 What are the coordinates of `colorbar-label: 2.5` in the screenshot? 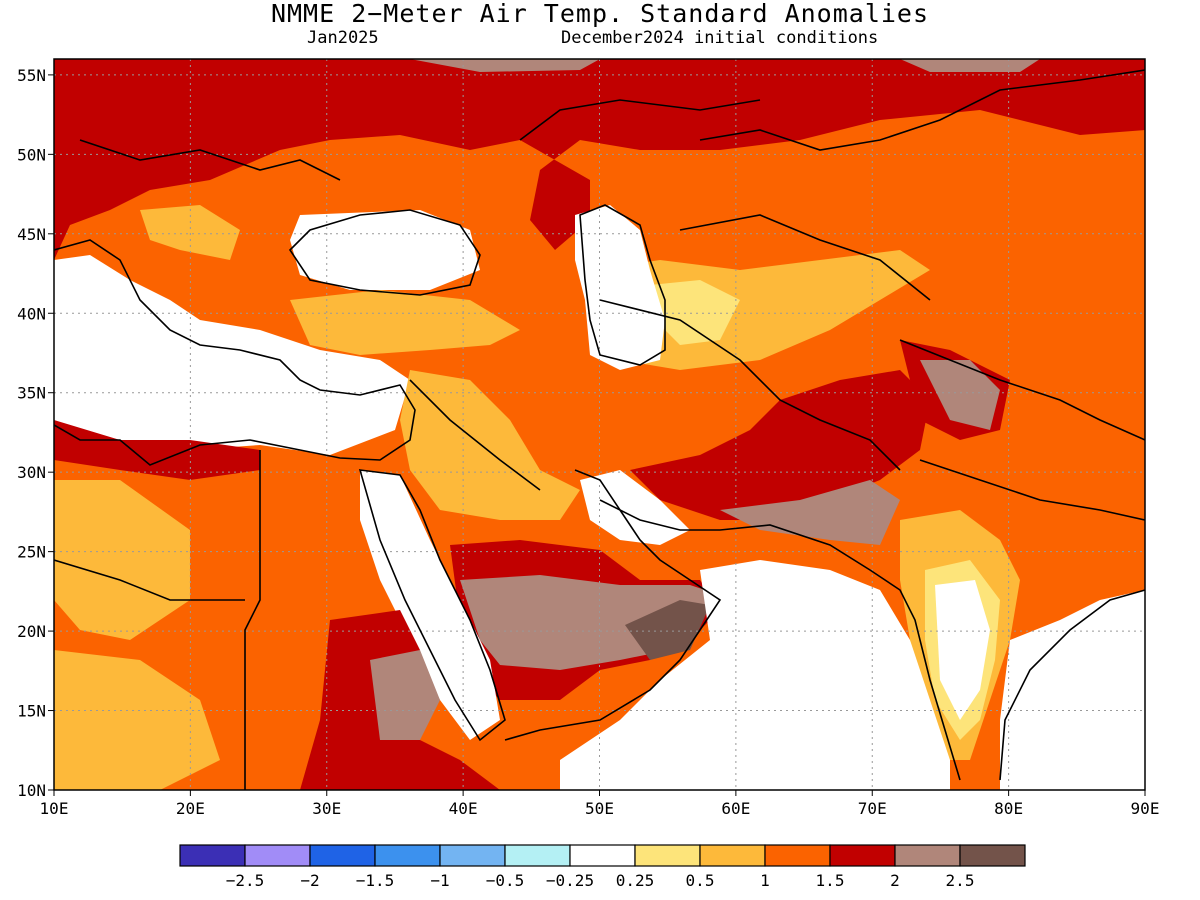 It's located at (960, 880).